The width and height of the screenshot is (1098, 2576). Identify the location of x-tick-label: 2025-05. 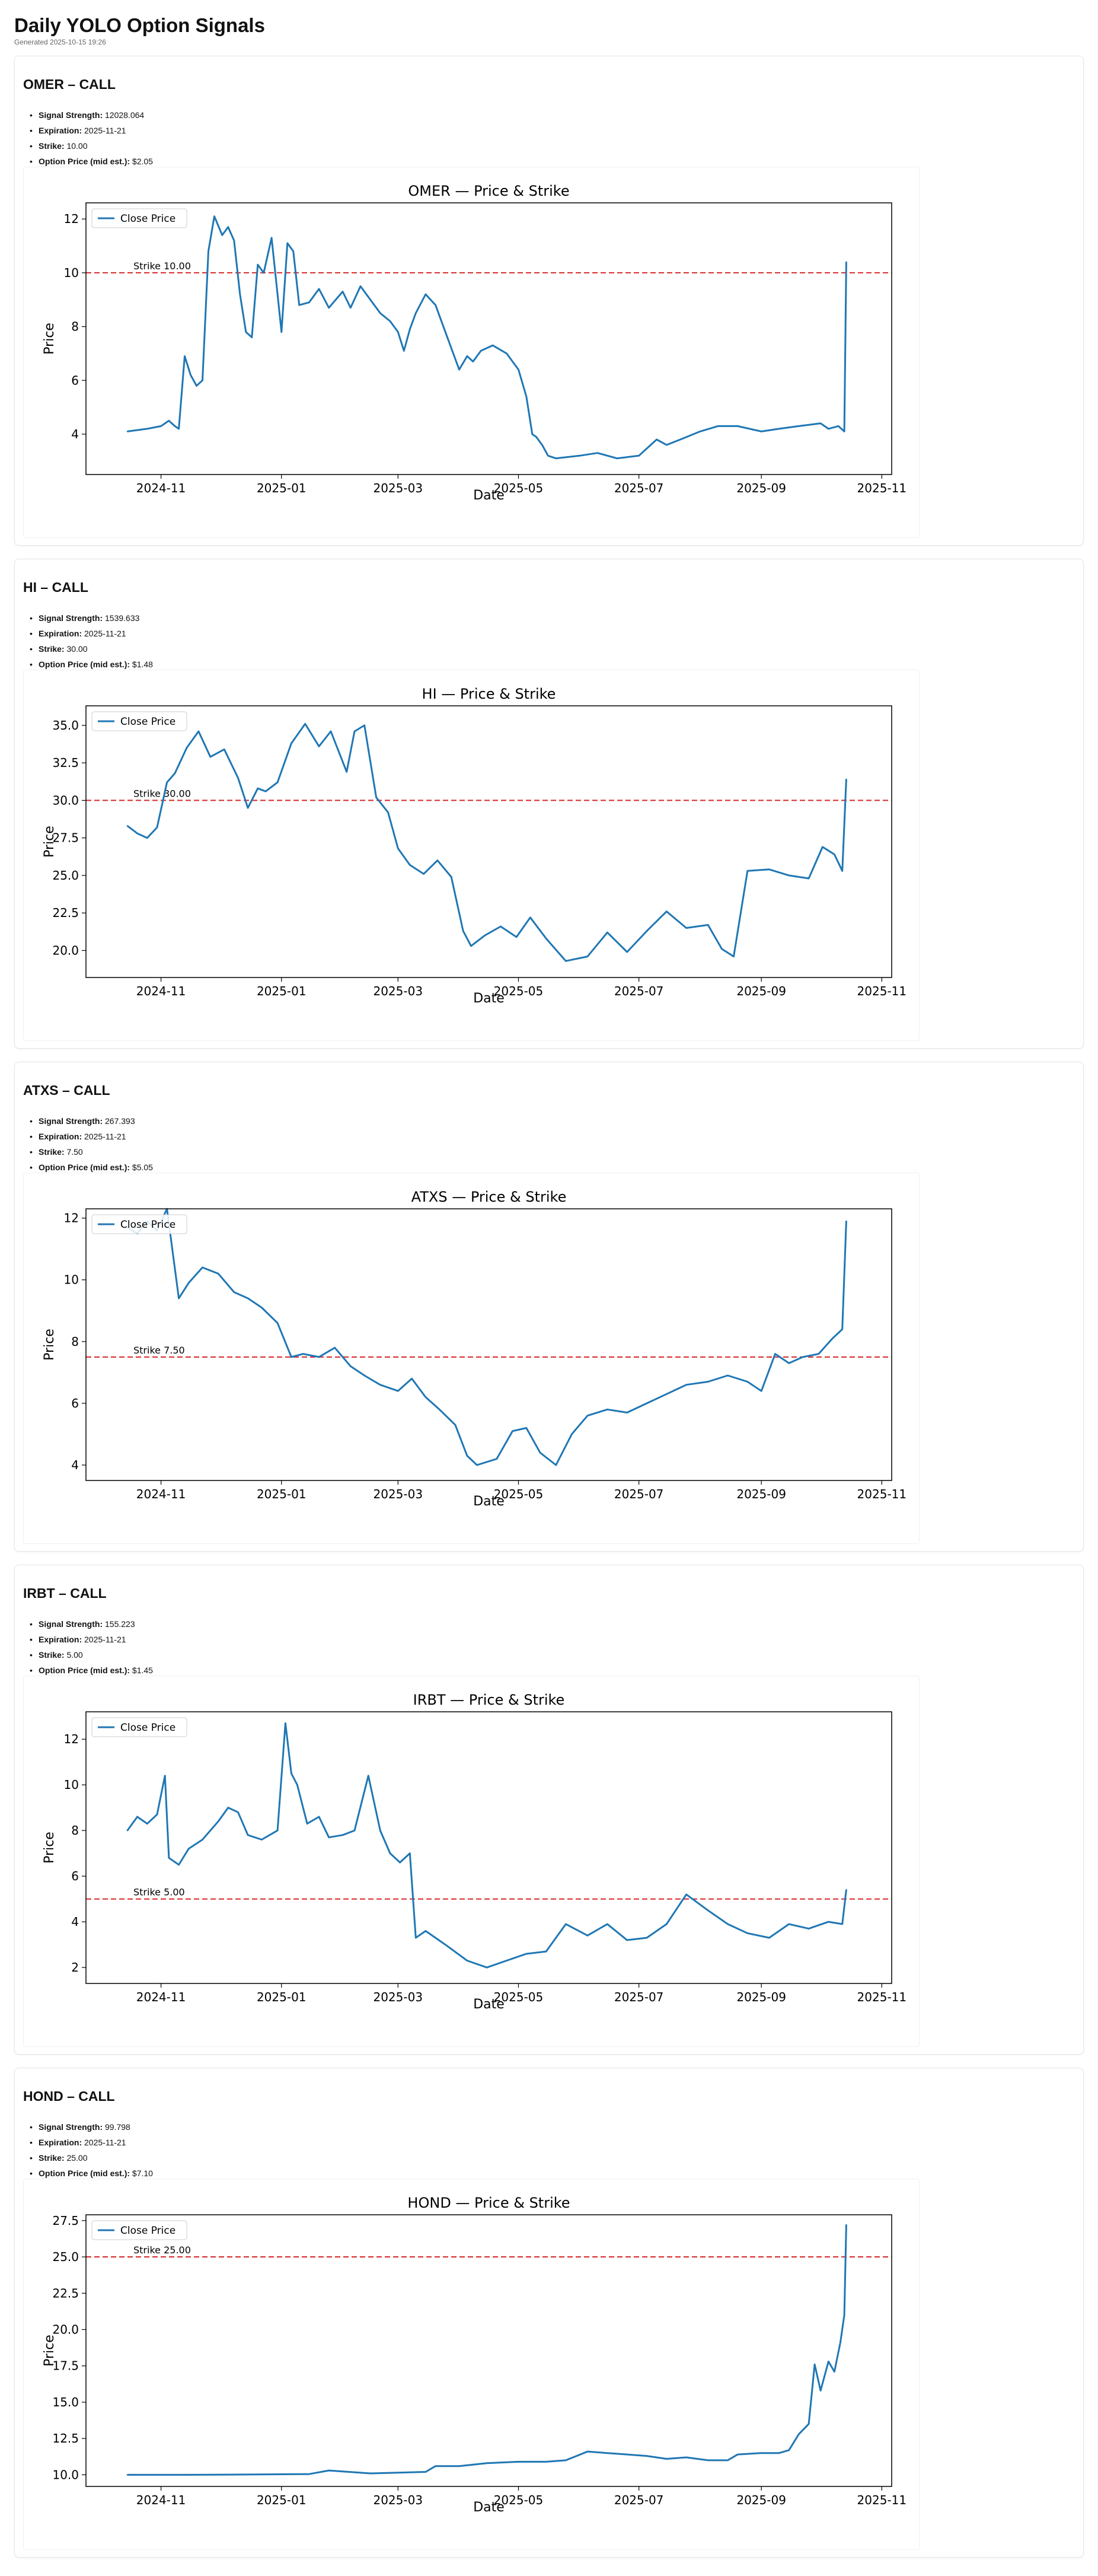
(519, 2500).